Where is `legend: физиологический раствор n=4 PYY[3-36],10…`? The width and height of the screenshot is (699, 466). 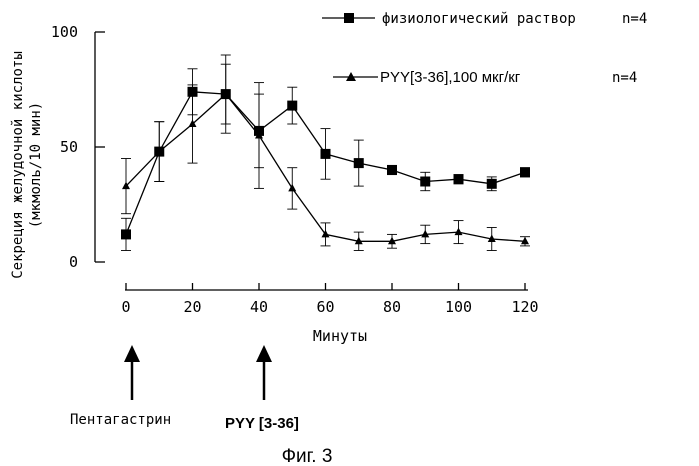 legend: физиологический раствор n=4 PYY[3-36],10… is located at coordinates (484, 48).